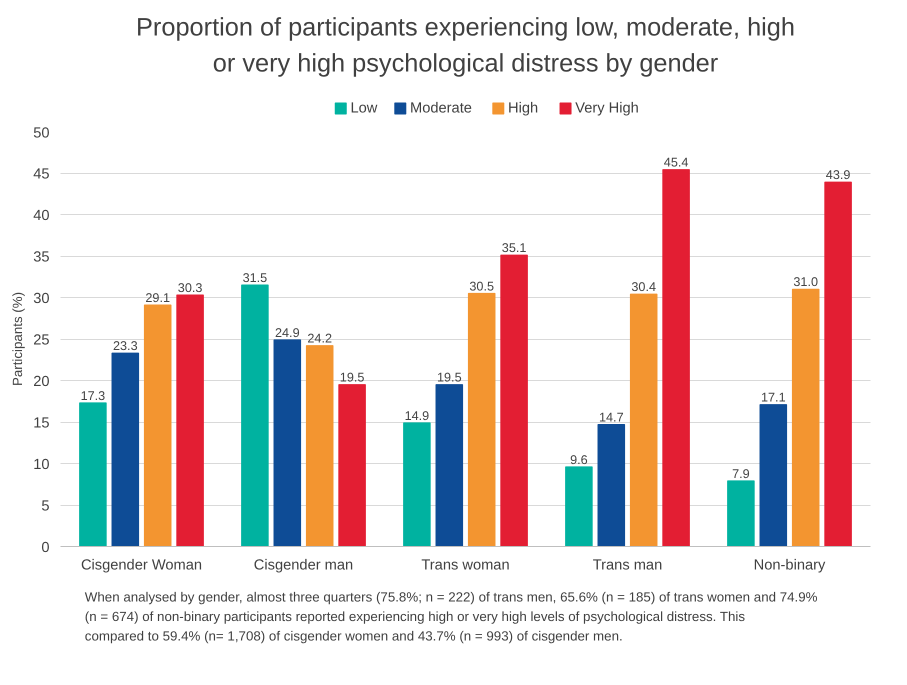  What do you see at coordinates (607, 108) in the screenshot?
I see `legend-label: Very High` at bounding box center [607, 108].